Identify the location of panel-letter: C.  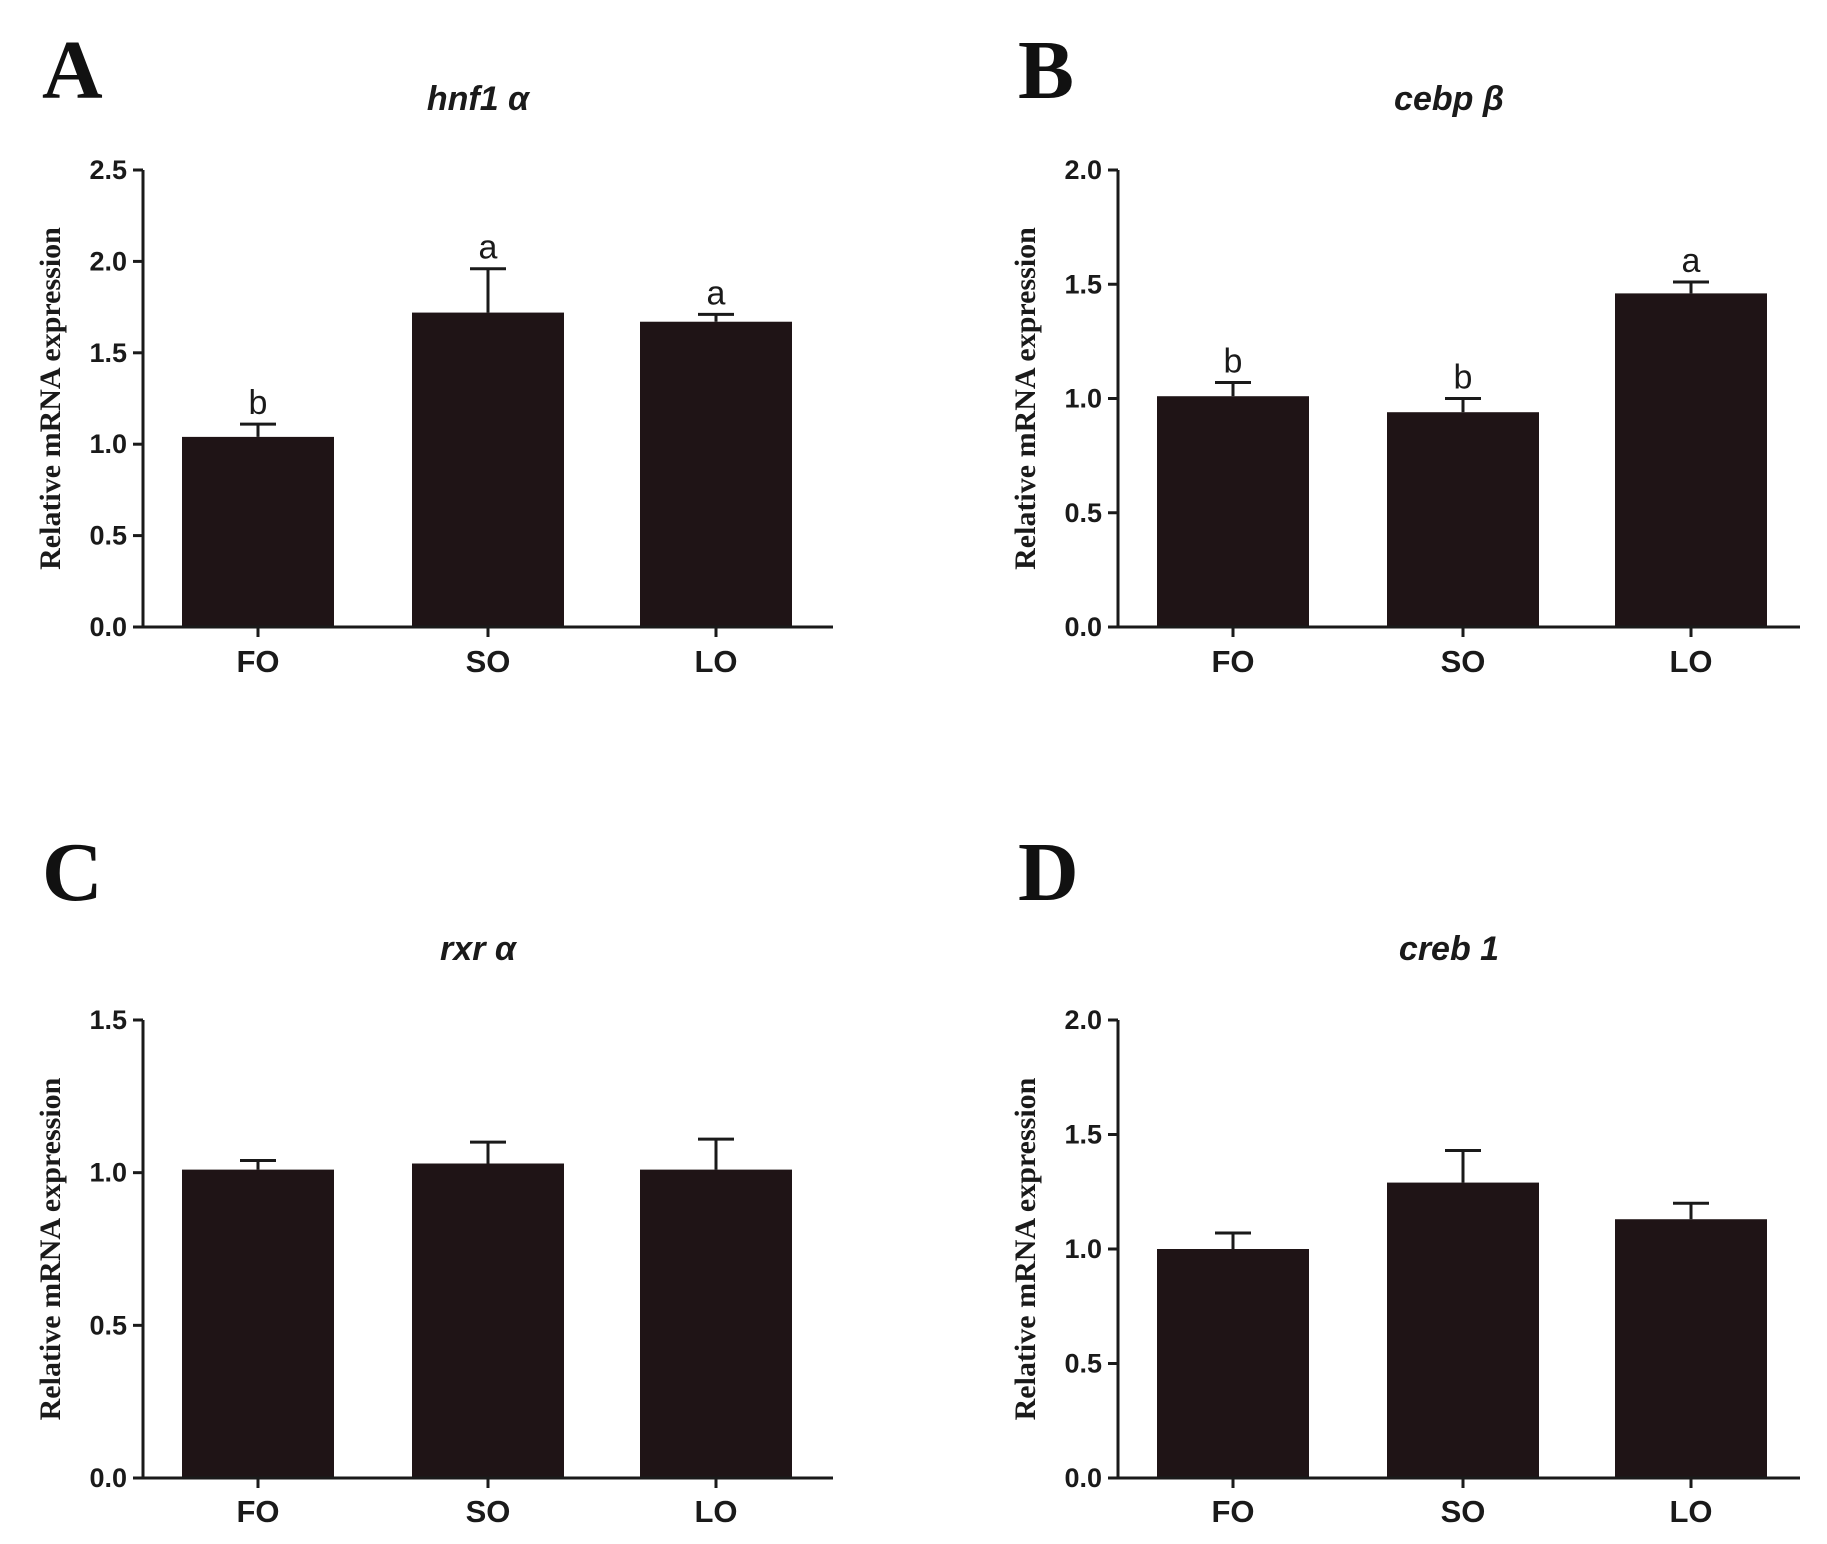
(72, 872).